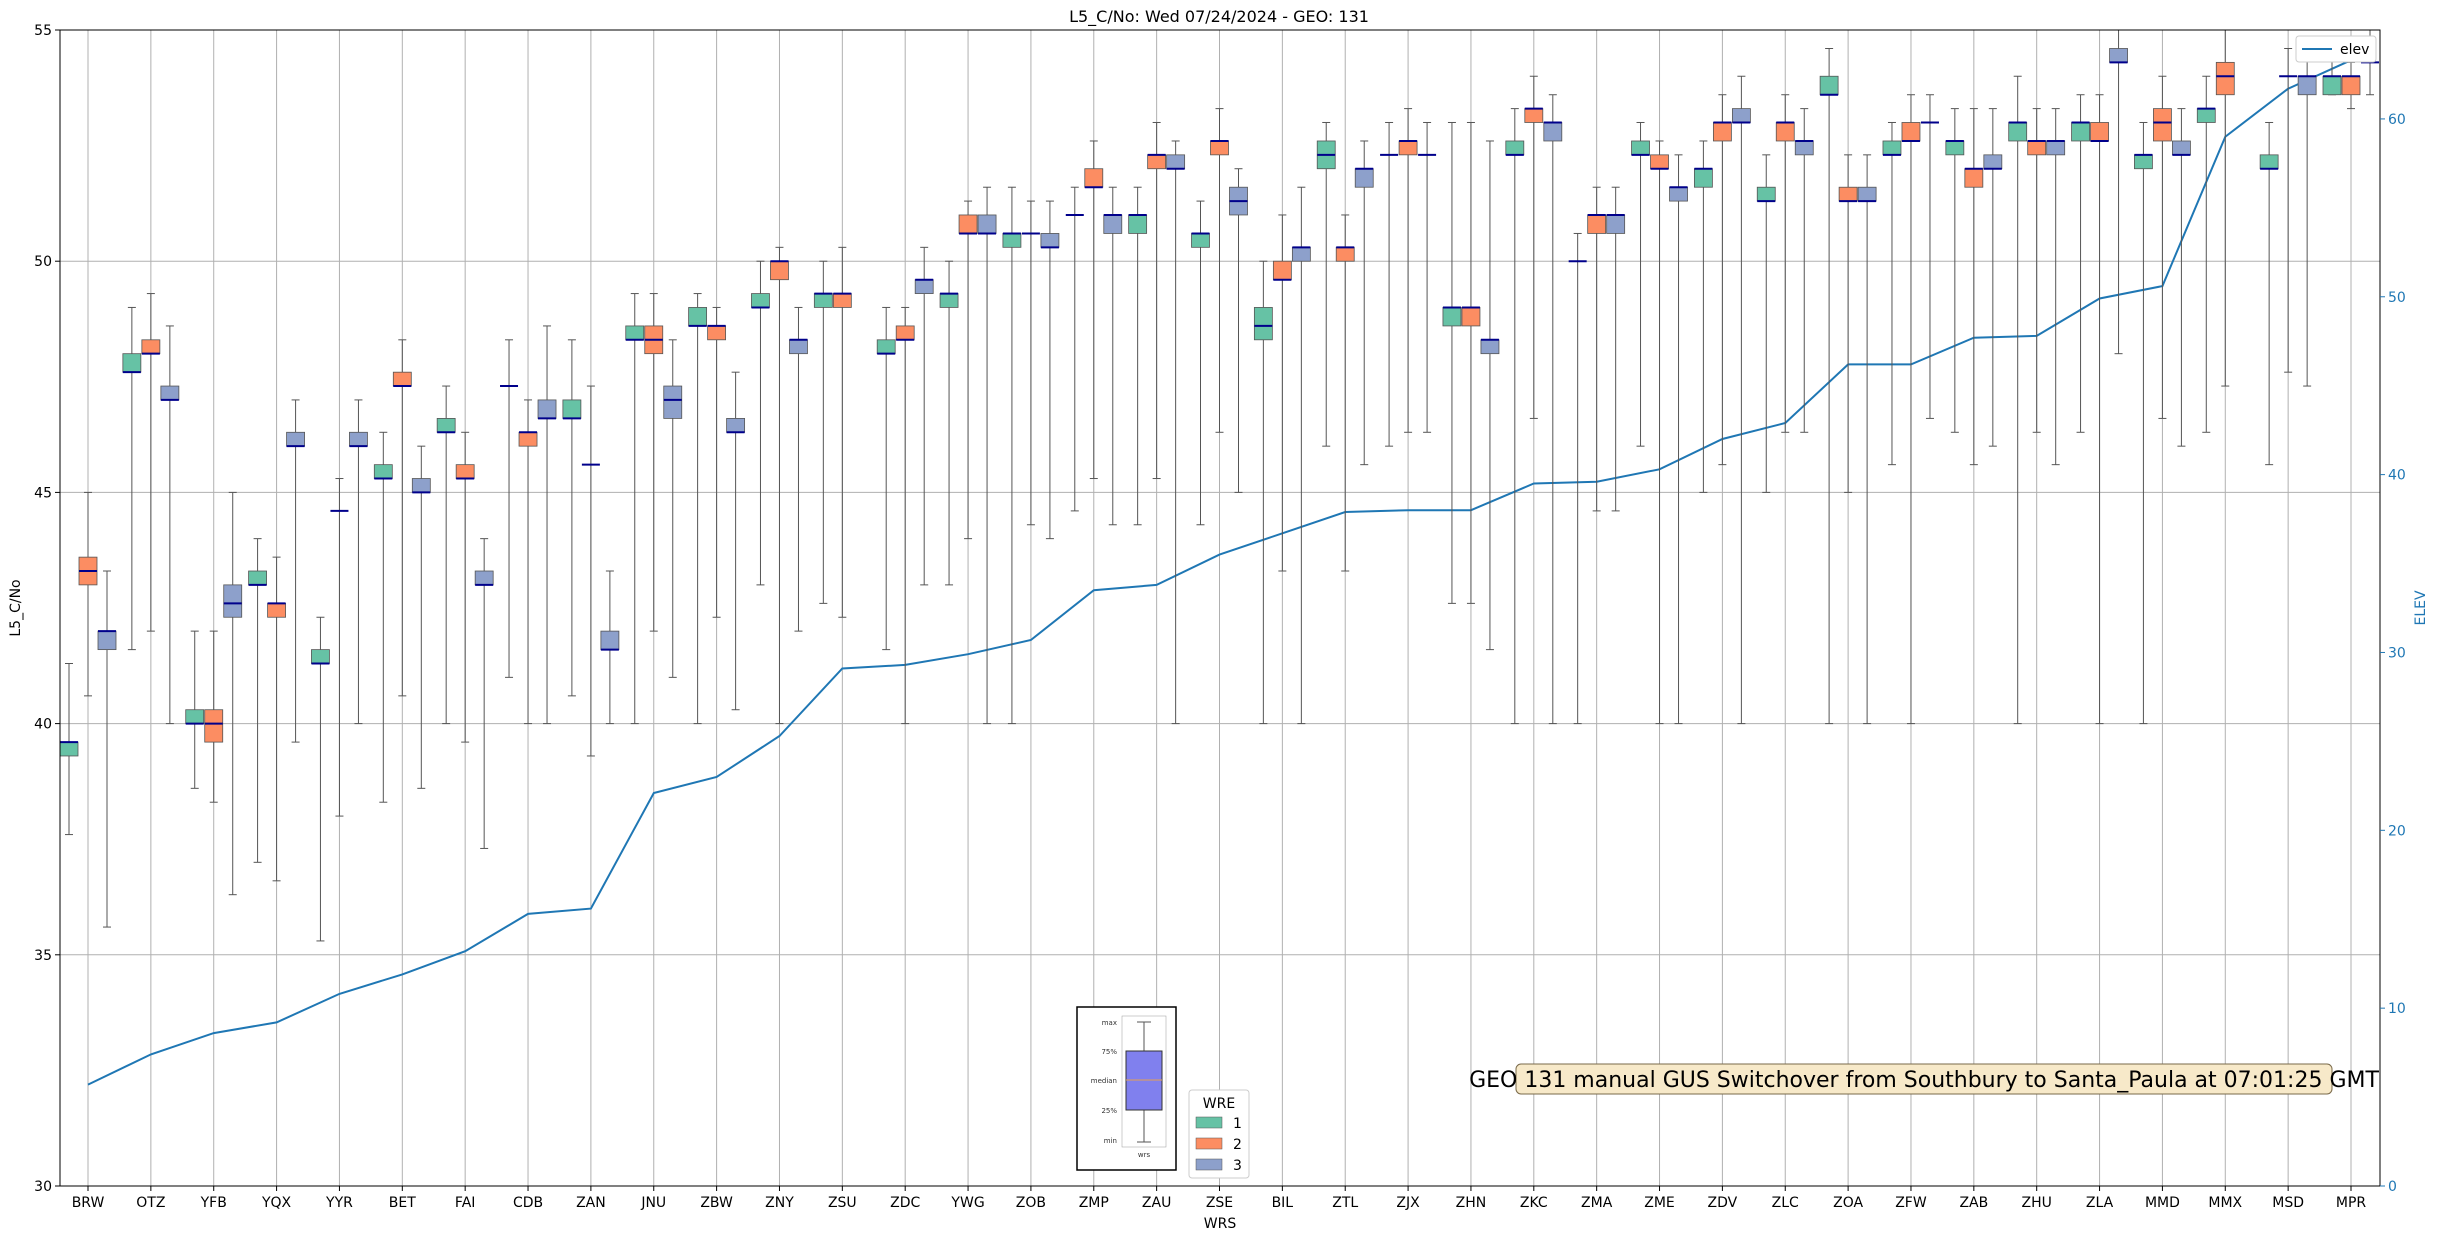  Describe the element at coordinates (1659, 432) in the screenshot. I see `box-zme-wre2` at that location.